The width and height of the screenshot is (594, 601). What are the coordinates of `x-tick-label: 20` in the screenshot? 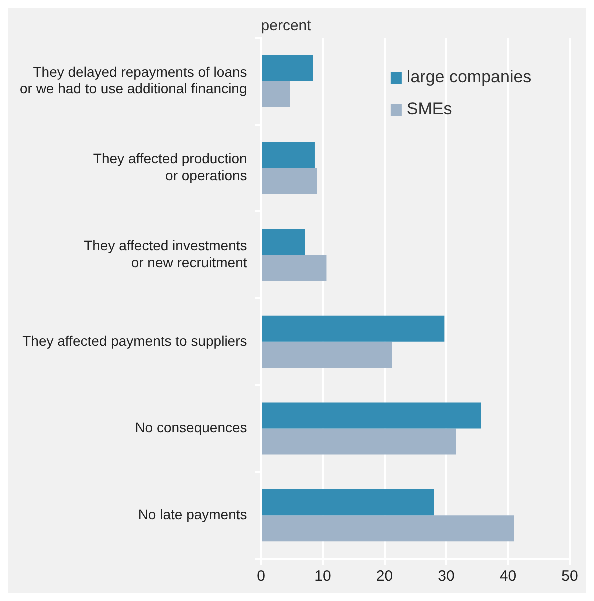 It's located at (385, 577).